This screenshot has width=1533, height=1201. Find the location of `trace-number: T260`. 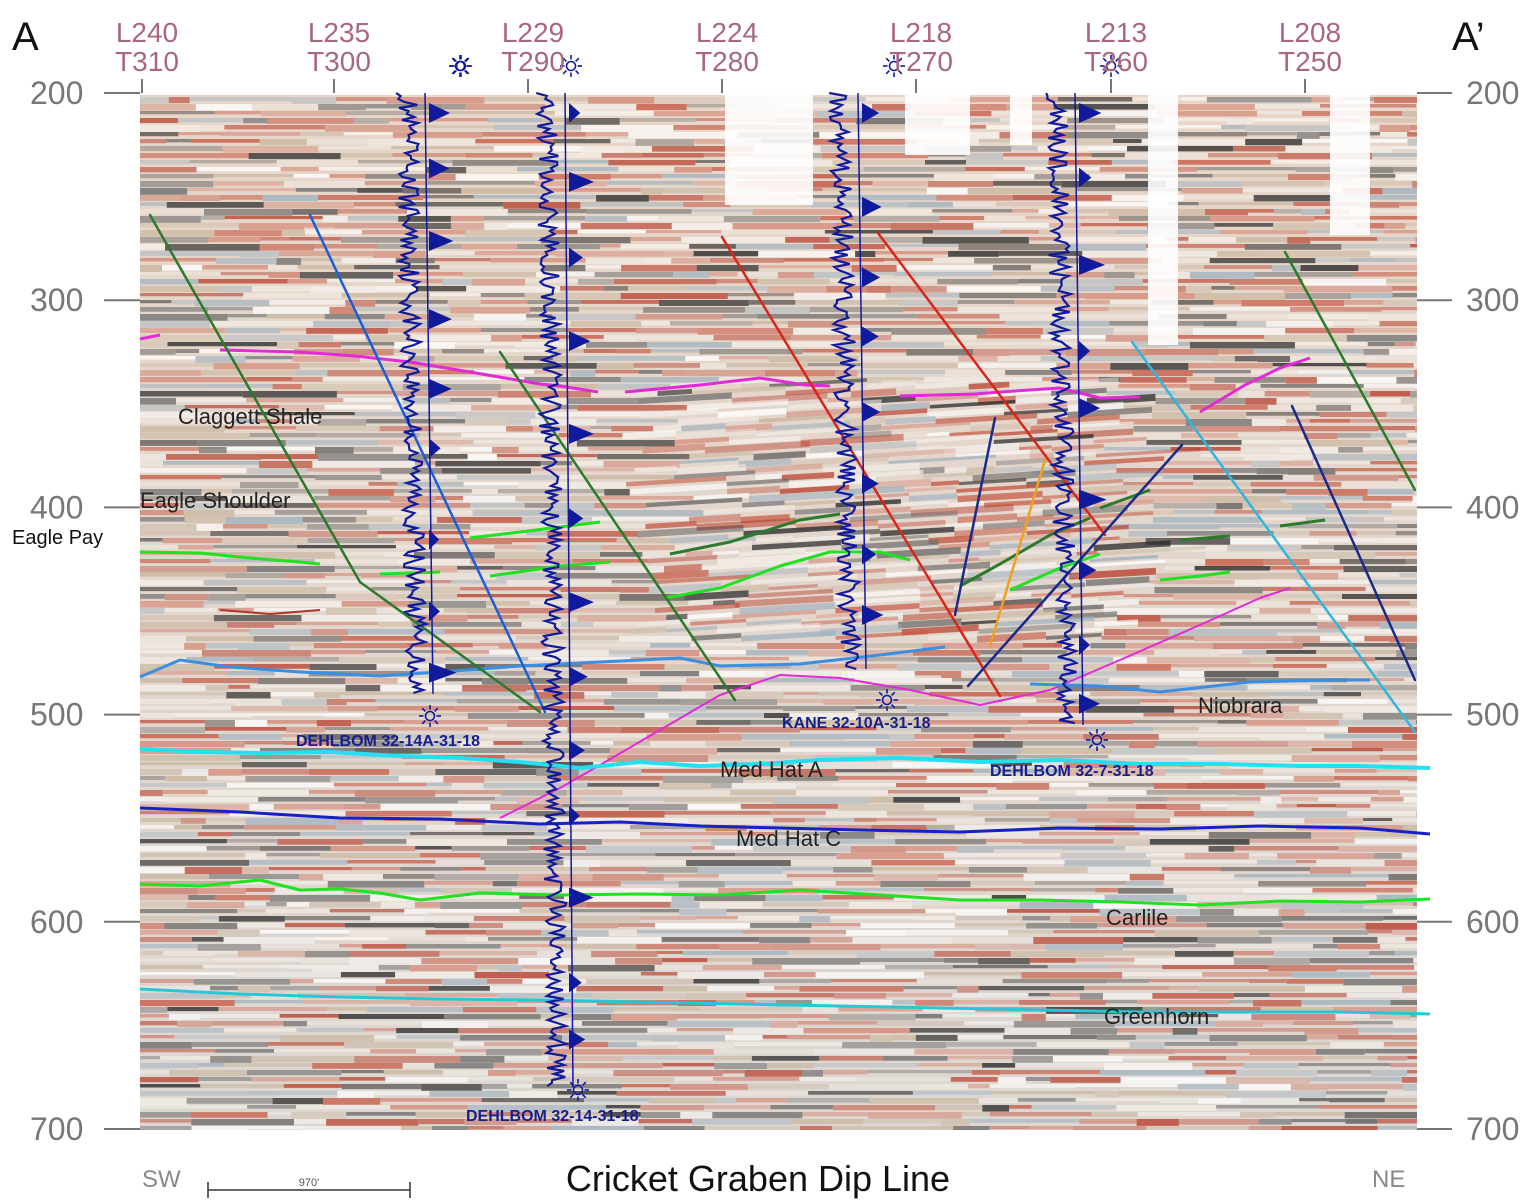

trace-number: T260 is located at coordinates (1116, 61).